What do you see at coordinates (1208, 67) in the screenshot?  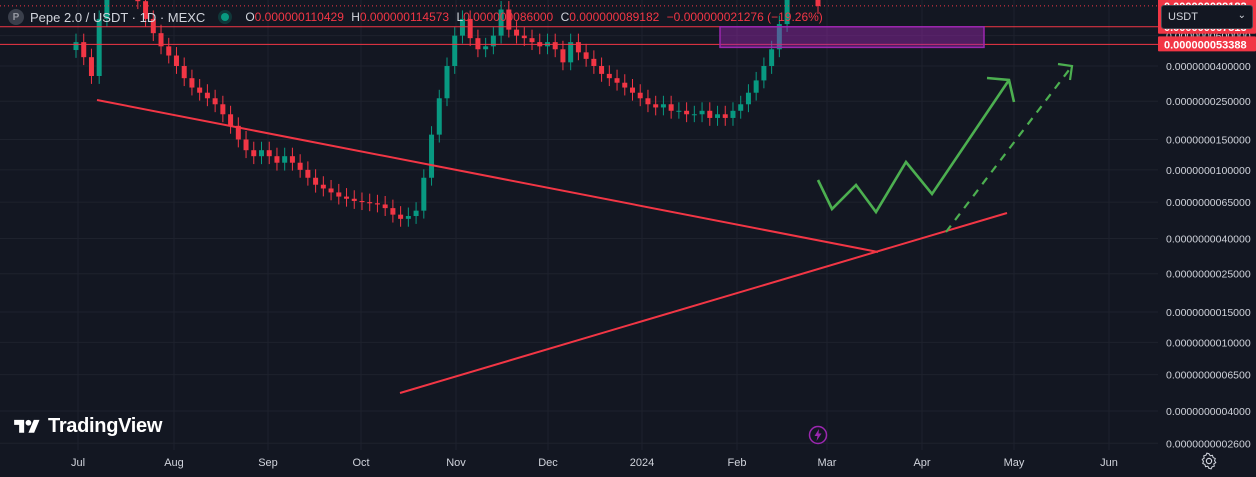 I see `price-tick-label: 0.0000000400000` at bounding box center [1208, 67].